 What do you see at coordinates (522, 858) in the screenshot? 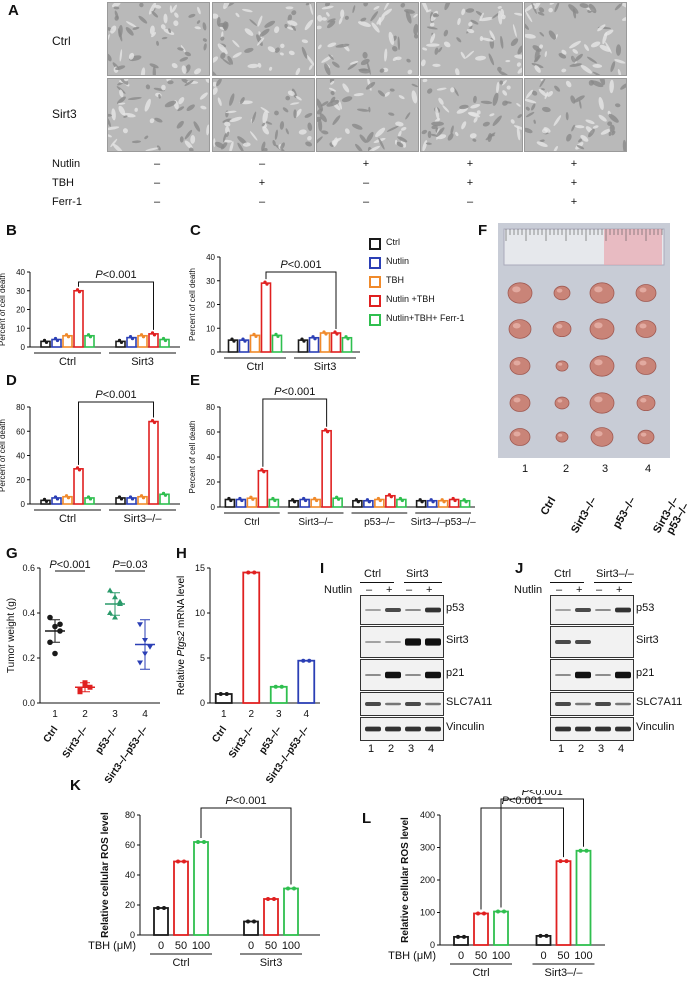
I see `significance-bracket` at bounding box center [522, 858].